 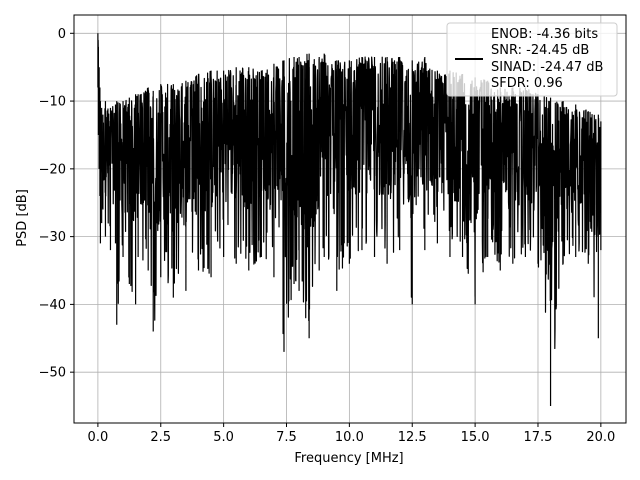 I want to click on legend-box, so click(x=532, y=59).